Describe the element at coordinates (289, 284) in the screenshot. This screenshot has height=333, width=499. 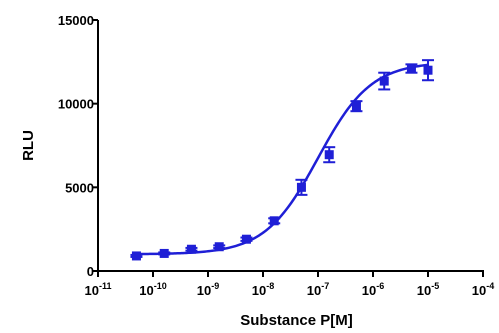
I see `x-axis: 10⁻¹¹ 10⁻¹⁰ 10⁻⁹ 10⁻⁸ 10⁻⁷ 10⁻⁶ 10⁻⁵ 10⁻⁴` at that location.